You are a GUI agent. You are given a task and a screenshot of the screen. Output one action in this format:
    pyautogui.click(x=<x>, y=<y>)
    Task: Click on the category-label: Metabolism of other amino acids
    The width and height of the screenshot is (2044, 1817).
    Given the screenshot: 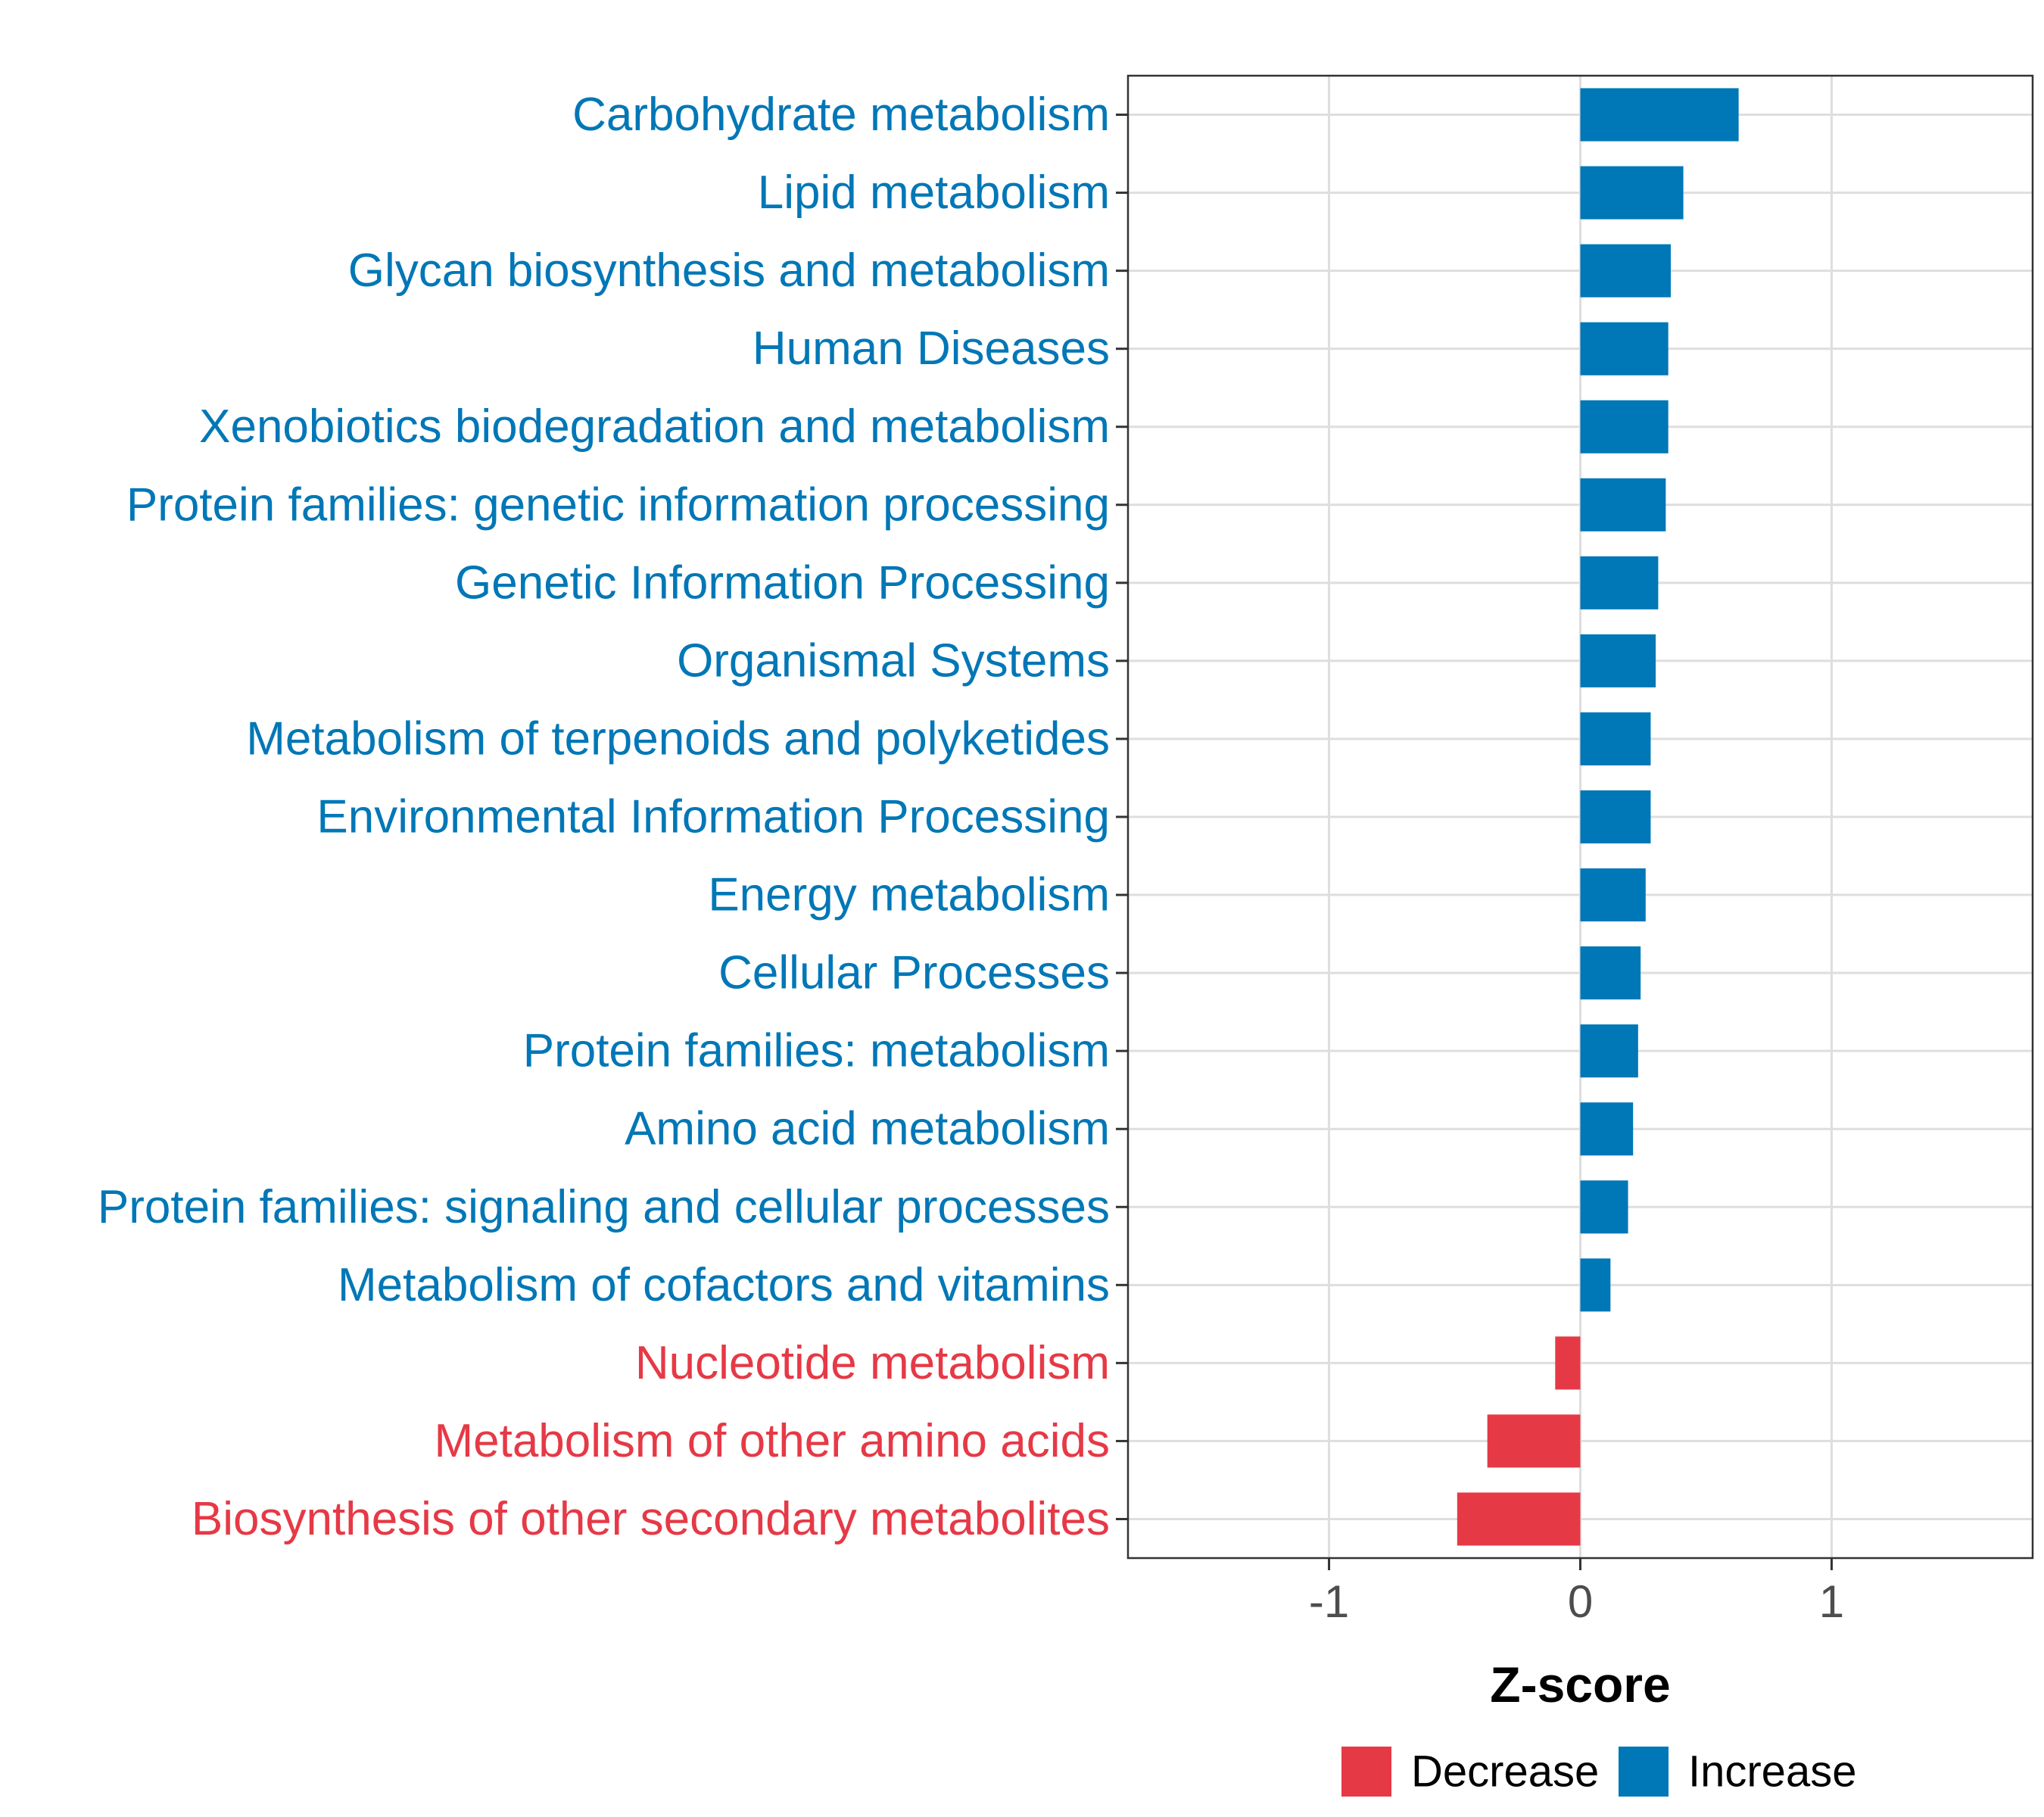 What is the action you would take?
    pyautogui.click(x=772, y=1441)
    